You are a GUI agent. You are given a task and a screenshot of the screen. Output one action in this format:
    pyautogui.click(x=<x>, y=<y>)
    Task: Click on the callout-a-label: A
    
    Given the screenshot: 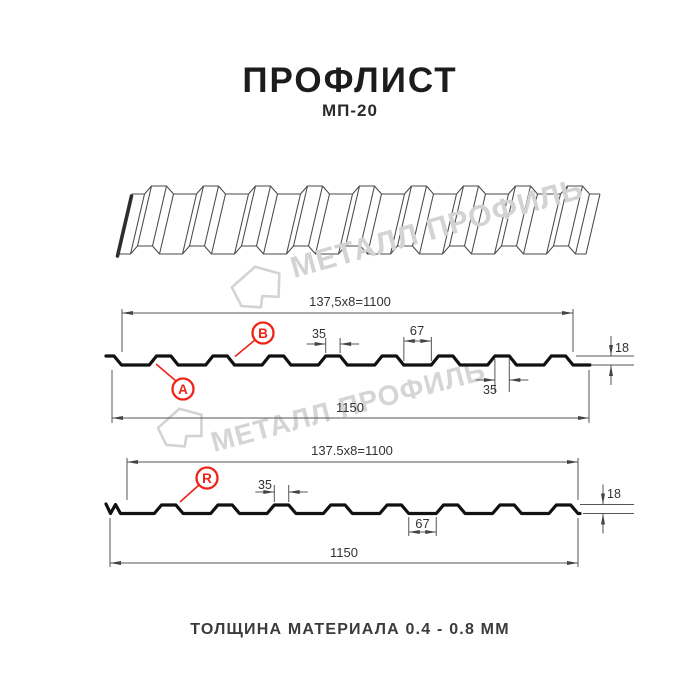 What is the action you would take?
    pyautogui.click(x=183, y=389)
    